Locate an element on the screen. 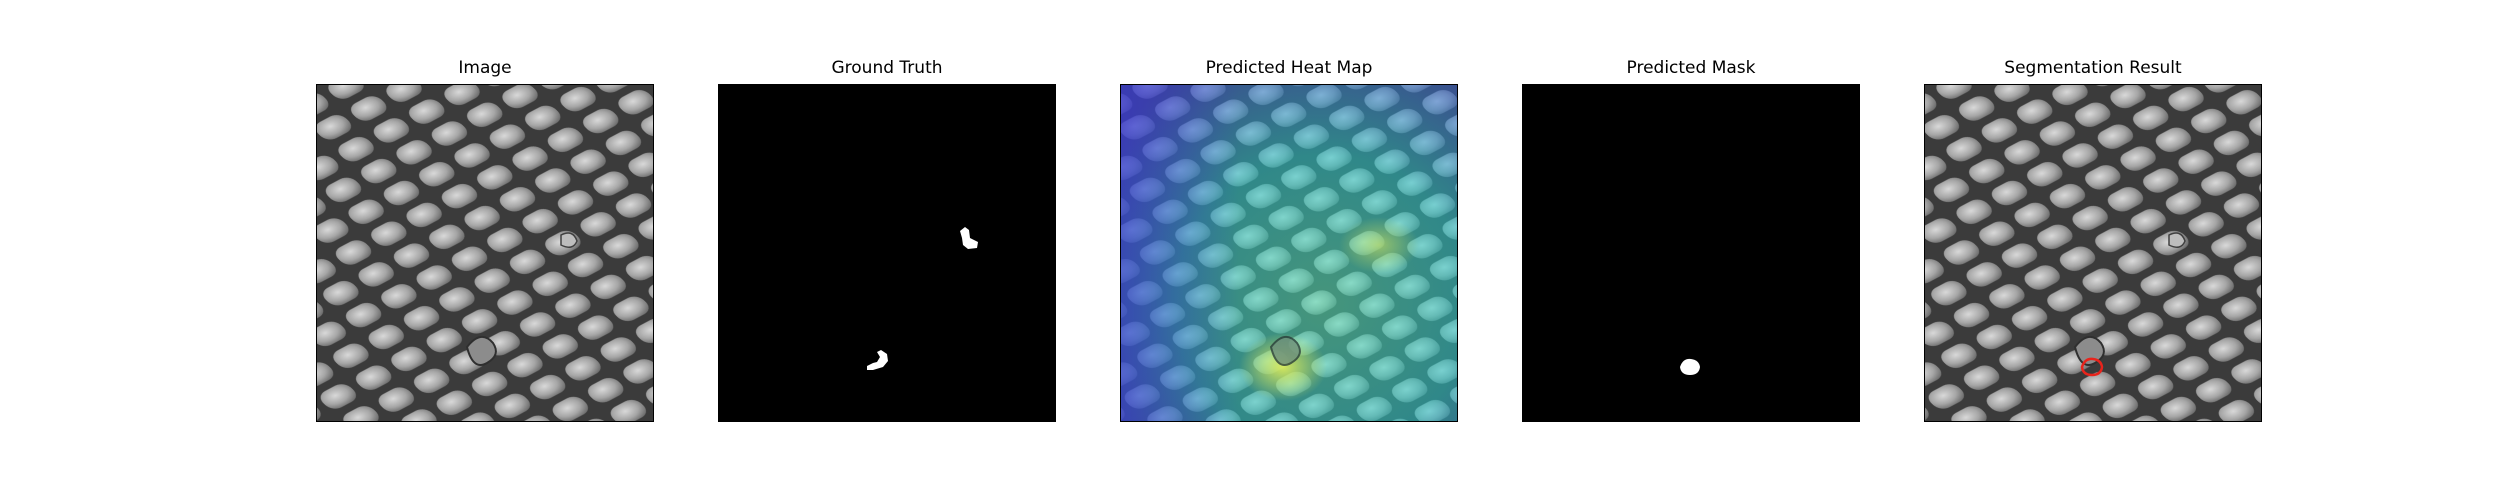 The image size is (2500, 500). heat-map-view is located at coordinates (1289, 253).